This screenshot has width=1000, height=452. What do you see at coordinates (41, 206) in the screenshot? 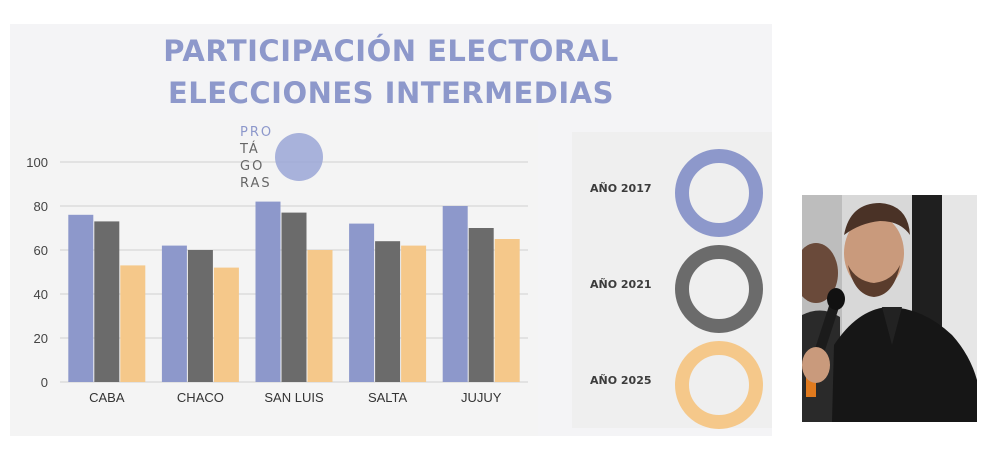
I see `y-tick-label: 80` at bounding box center [41, 206].